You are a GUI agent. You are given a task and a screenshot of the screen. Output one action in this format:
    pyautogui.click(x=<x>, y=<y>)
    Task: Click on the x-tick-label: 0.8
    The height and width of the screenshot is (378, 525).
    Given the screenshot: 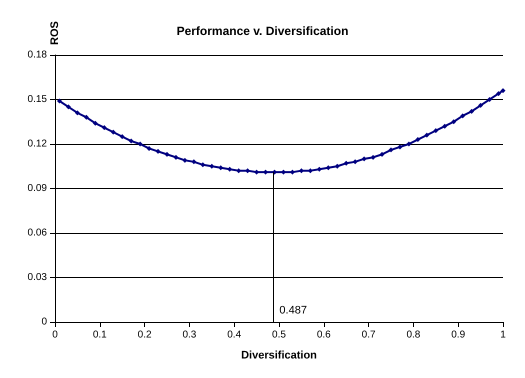 What is the action you would take?
    pyautogui.click(x=413, y=335)
    